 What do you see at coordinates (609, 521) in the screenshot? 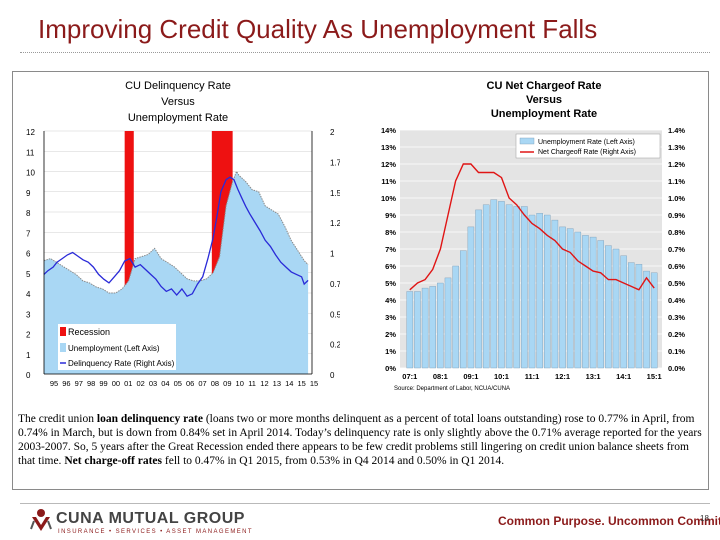
I see `footer-tagline: Common Purpose. Uncommon Commitment.` at bounding box center [609, 521].